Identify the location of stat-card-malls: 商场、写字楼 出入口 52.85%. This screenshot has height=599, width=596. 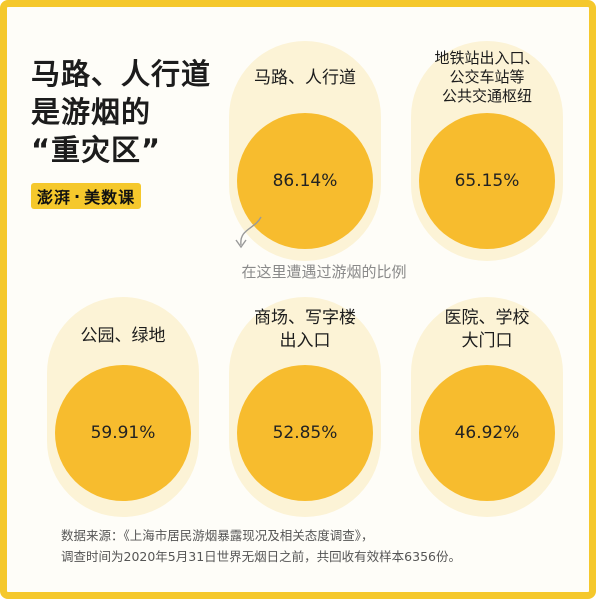
(305, 407).